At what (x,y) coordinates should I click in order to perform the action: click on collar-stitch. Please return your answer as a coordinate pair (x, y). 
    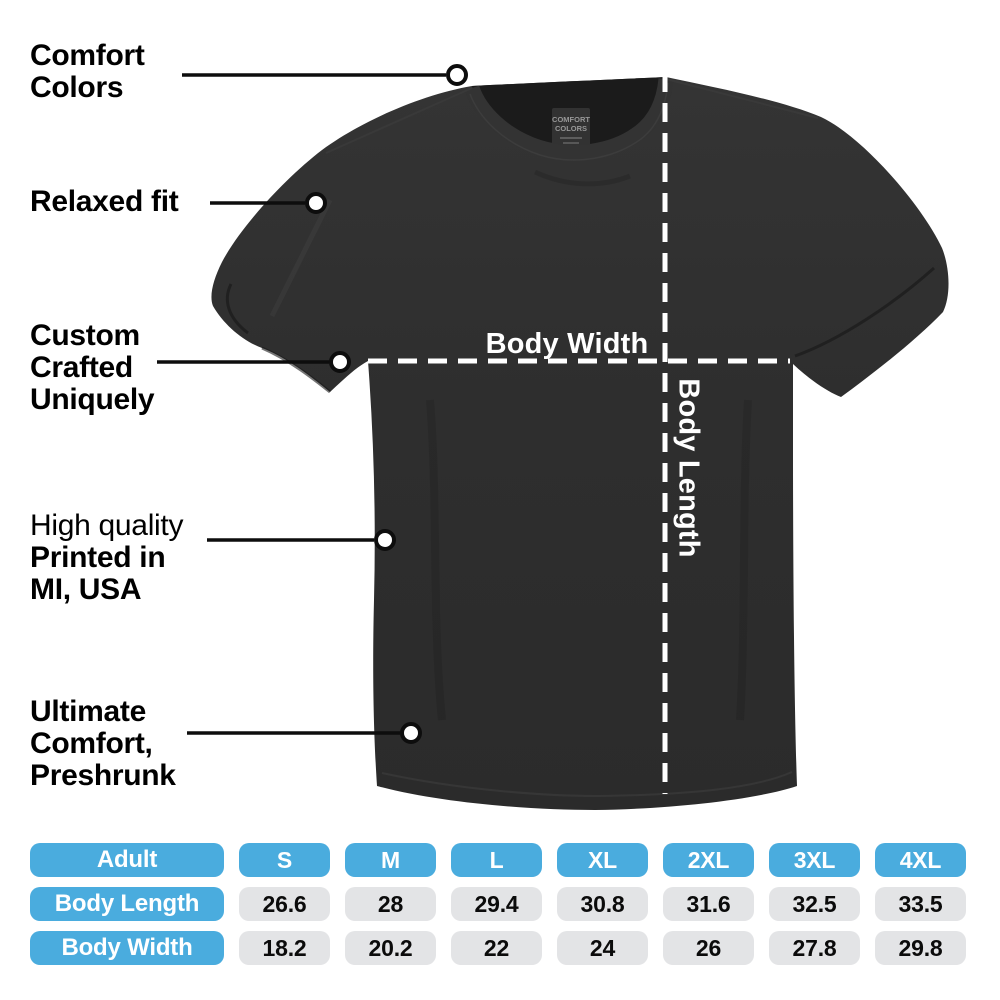
    Looking at the image, I should click on (569, 121).